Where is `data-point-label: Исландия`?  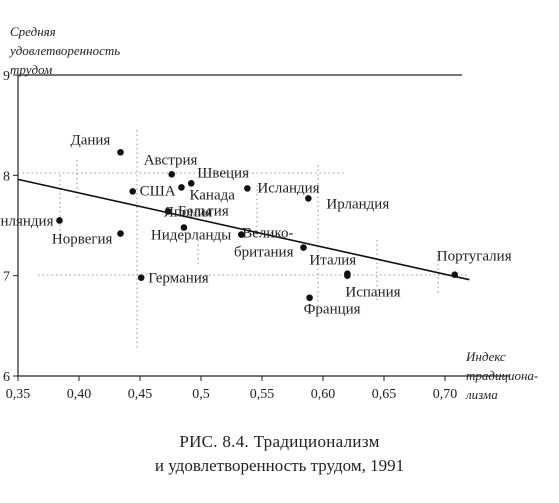
data-point-label: Исландия is located at coordinates (288, 188).